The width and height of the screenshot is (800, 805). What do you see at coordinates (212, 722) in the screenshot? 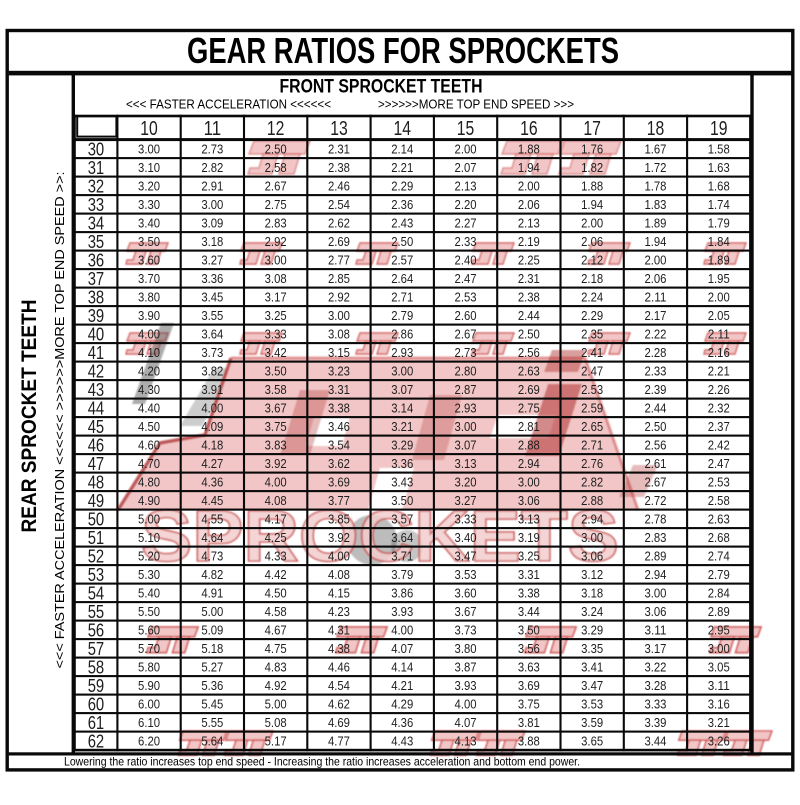
I see `svg-text: 5.55` at bounding box center [212, 722].